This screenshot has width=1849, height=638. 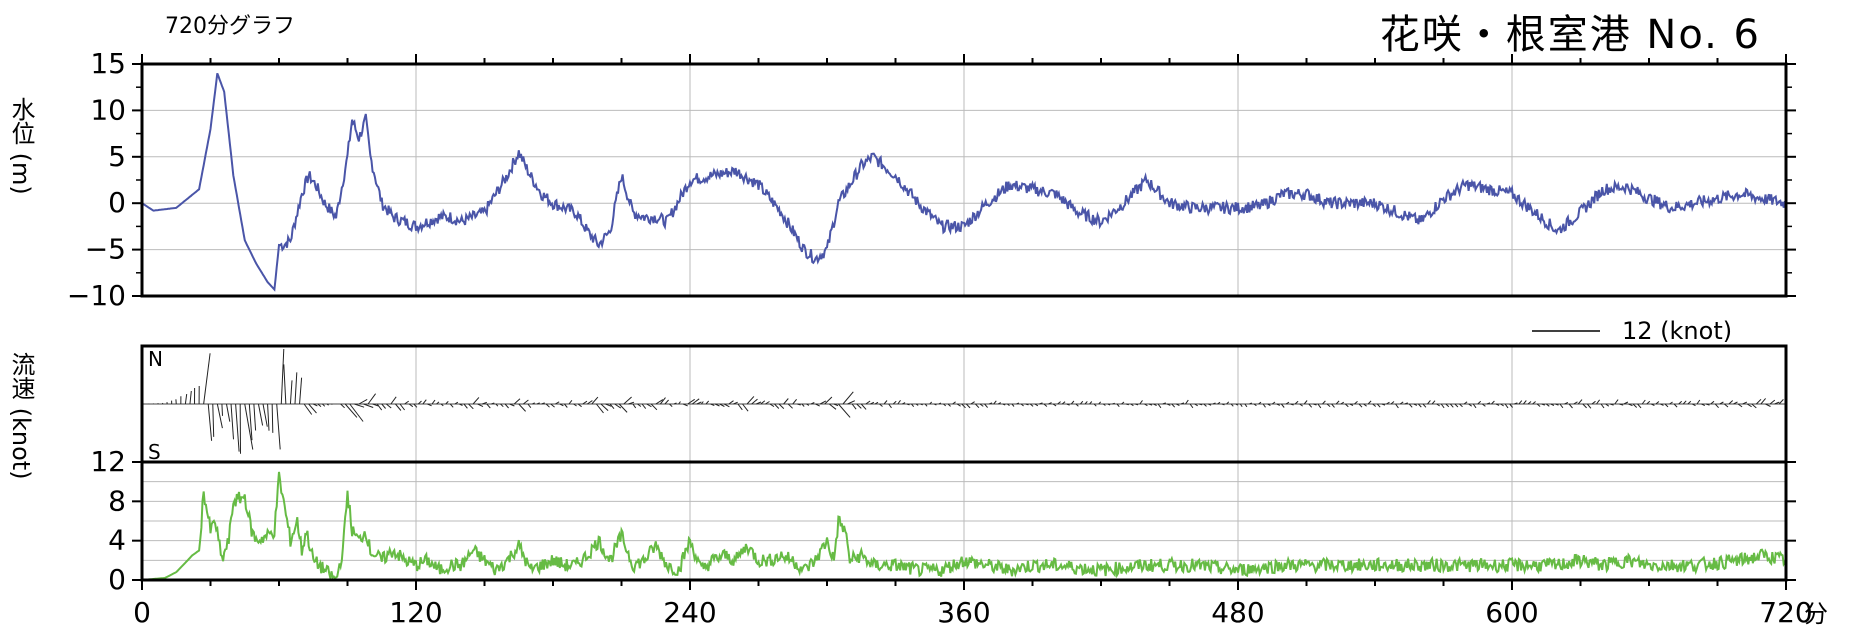 I want to click on north-label: N, so click(x=155, y=359).